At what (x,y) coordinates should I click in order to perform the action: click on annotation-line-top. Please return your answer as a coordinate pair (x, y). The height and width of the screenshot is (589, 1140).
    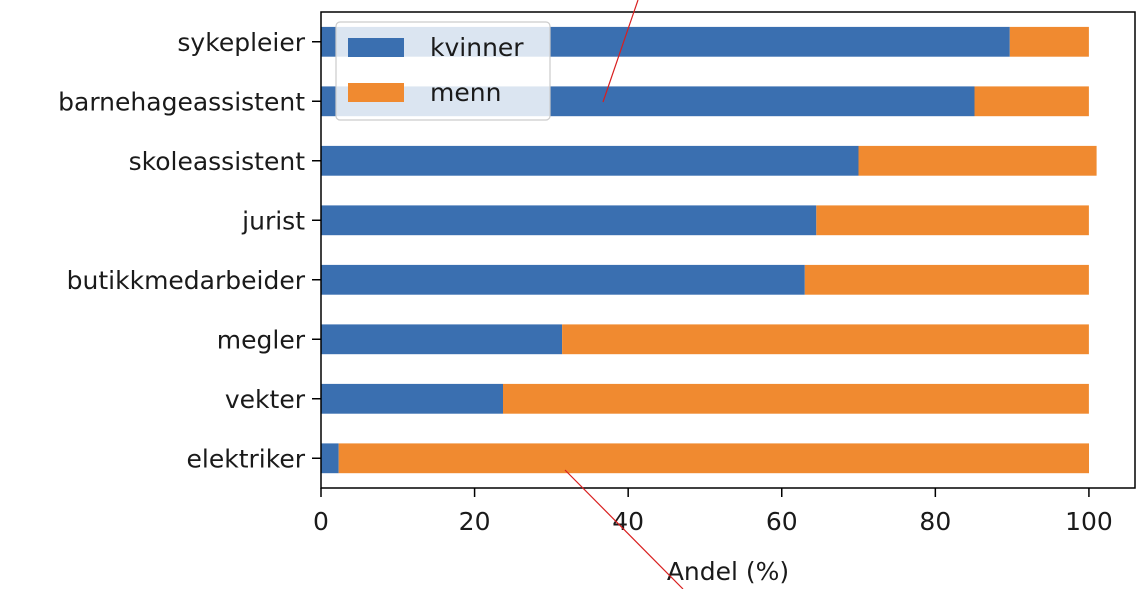
    Looking at the image, I should click on (620, 51).